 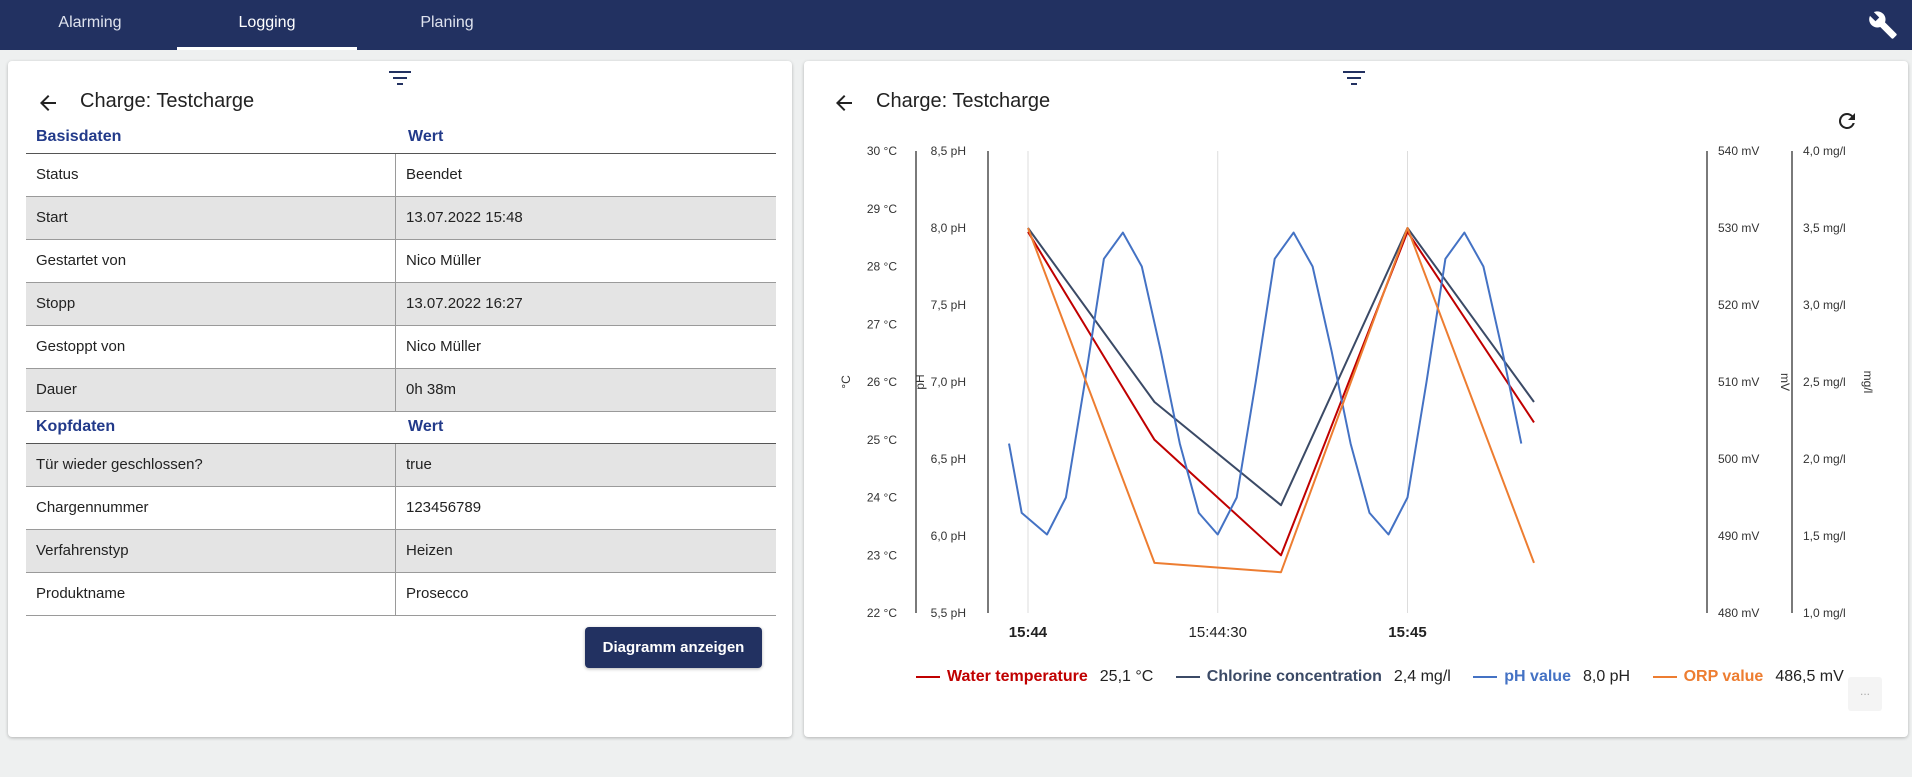 I want to click on show-chart-button: Diagramm anzeigen, so click(x=673, y=647).